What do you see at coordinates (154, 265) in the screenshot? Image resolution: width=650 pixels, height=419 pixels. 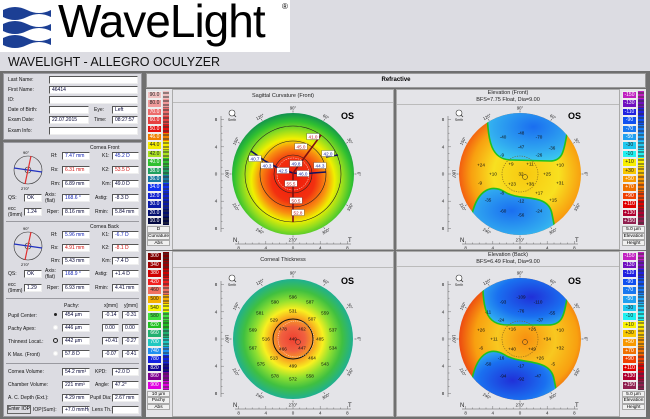 I see `scale-swatch: 340` at bounding box center [154, 265].